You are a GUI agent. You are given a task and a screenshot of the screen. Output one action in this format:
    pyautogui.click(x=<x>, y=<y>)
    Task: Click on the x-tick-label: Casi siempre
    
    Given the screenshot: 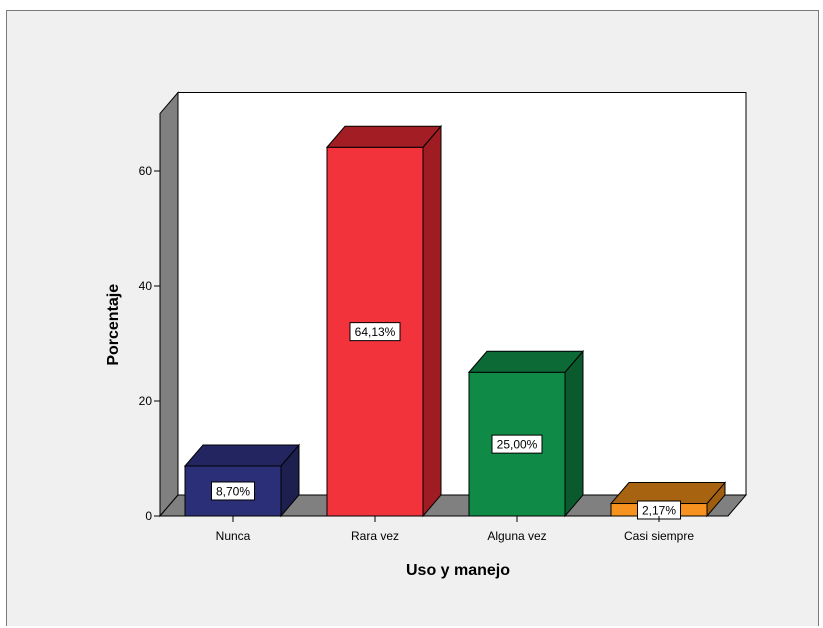 What is the action you would take?
    pyautogui.click(x=659, y=536)
    